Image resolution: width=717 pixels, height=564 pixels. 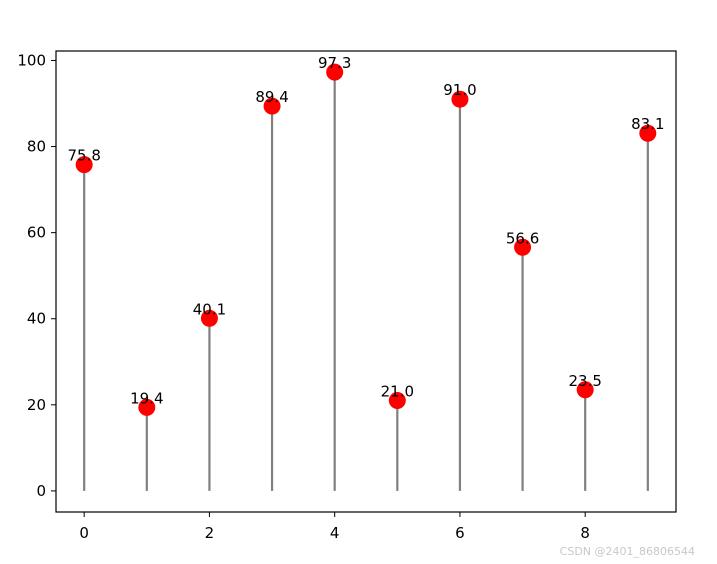 I want to click on data-label: 75.8, so click(x=83, y=156).